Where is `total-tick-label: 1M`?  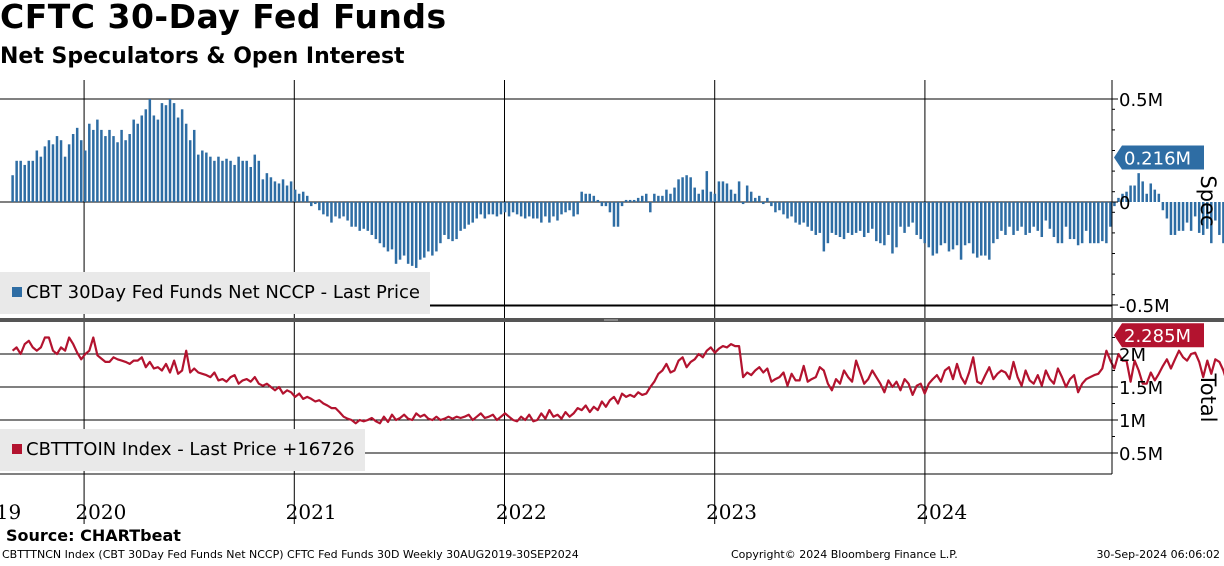 total-tick-label: 1M is located at coordinates (1132, 421).